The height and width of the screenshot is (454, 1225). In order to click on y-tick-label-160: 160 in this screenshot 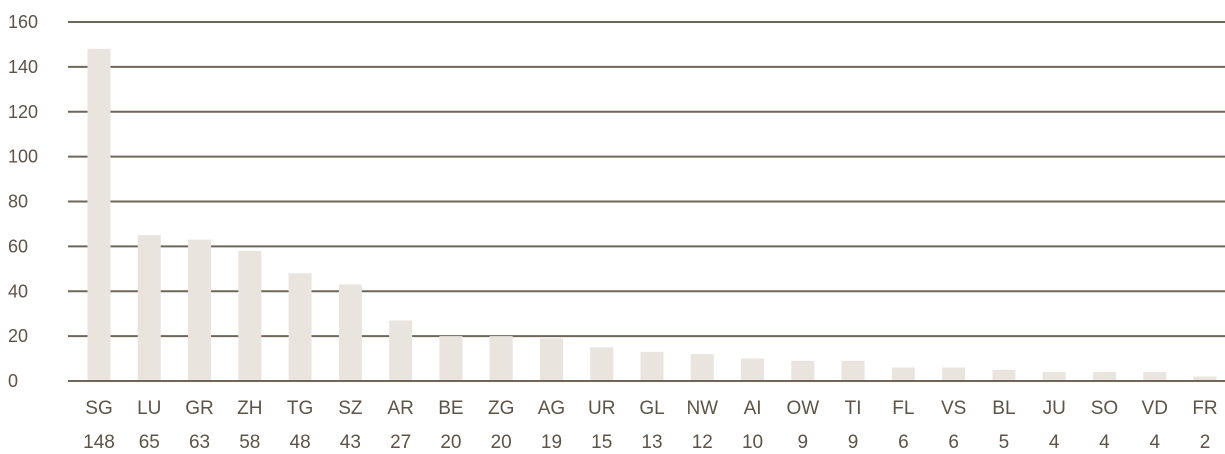, I will do `click(23, 22)`.